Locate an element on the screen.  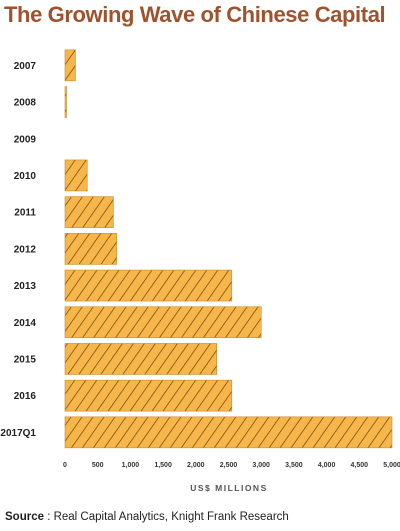
bar-2017q1 is located at coordinates (228, 432).